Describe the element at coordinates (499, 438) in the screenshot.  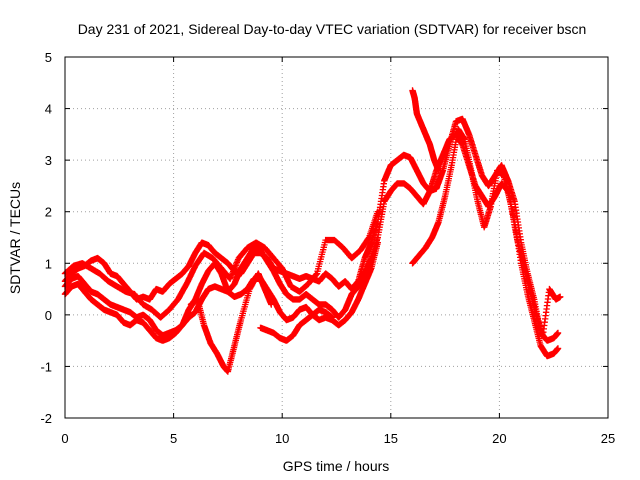
I see `x-tick-label: 20` at that location.